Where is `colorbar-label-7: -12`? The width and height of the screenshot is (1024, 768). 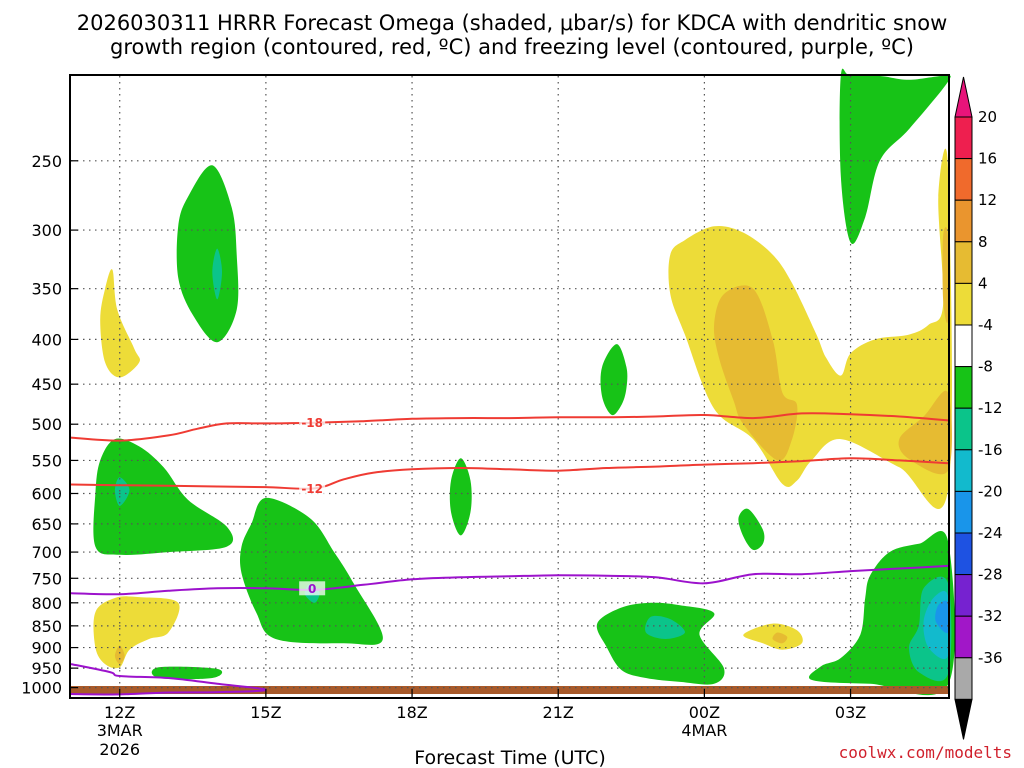 colorbar-label-7: -12 is located at coordinates (990, 408).